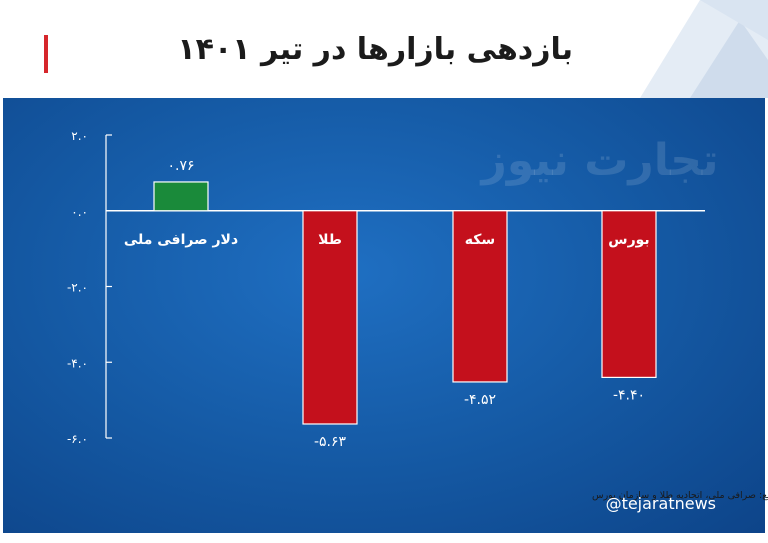 This screenshot has height=543, width=768. Describe the element at coordinates (598, 160) in the screenshot. I see `watermark: تجارت نیوز` at that location.